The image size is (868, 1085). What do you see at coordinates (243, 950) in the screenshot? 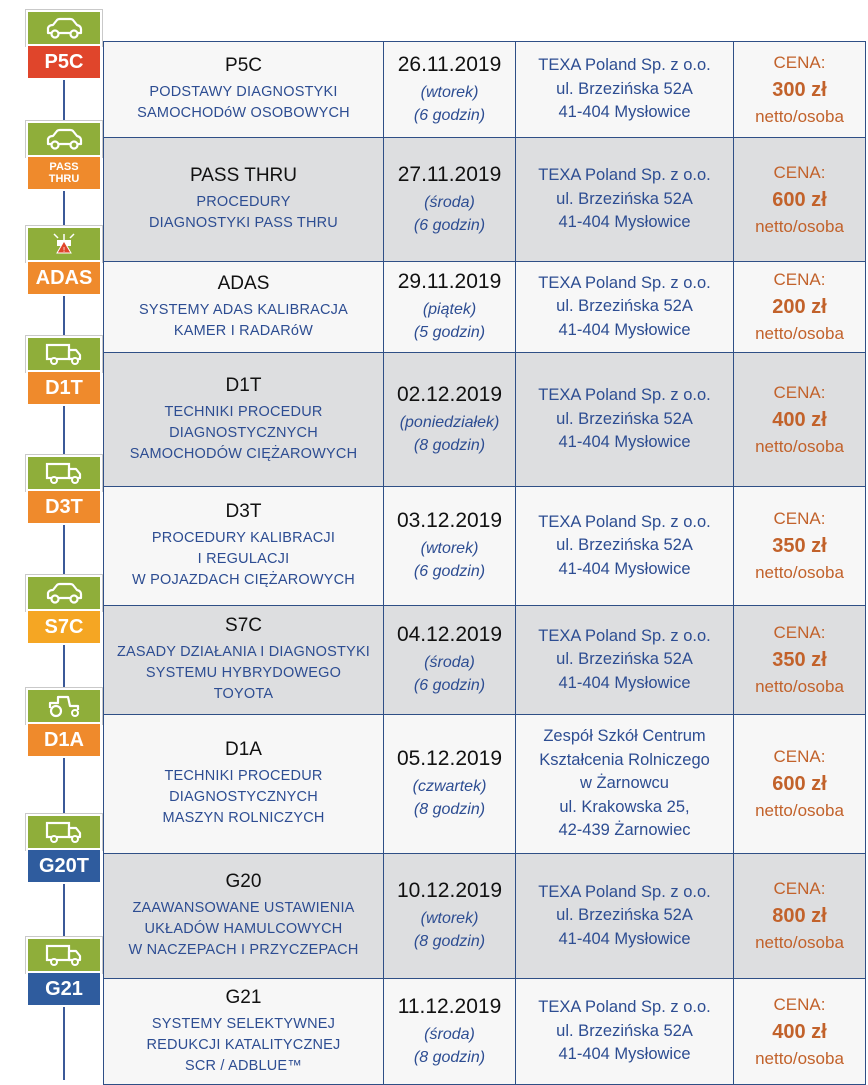
I see `course-description-line: W NACZEPACH I PRZYCZEPACH` at bounding box center [243, 950].